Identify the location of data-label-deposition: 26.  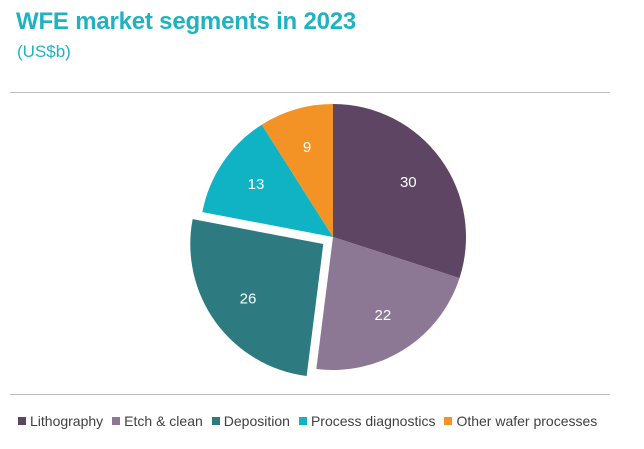
(248, 298).